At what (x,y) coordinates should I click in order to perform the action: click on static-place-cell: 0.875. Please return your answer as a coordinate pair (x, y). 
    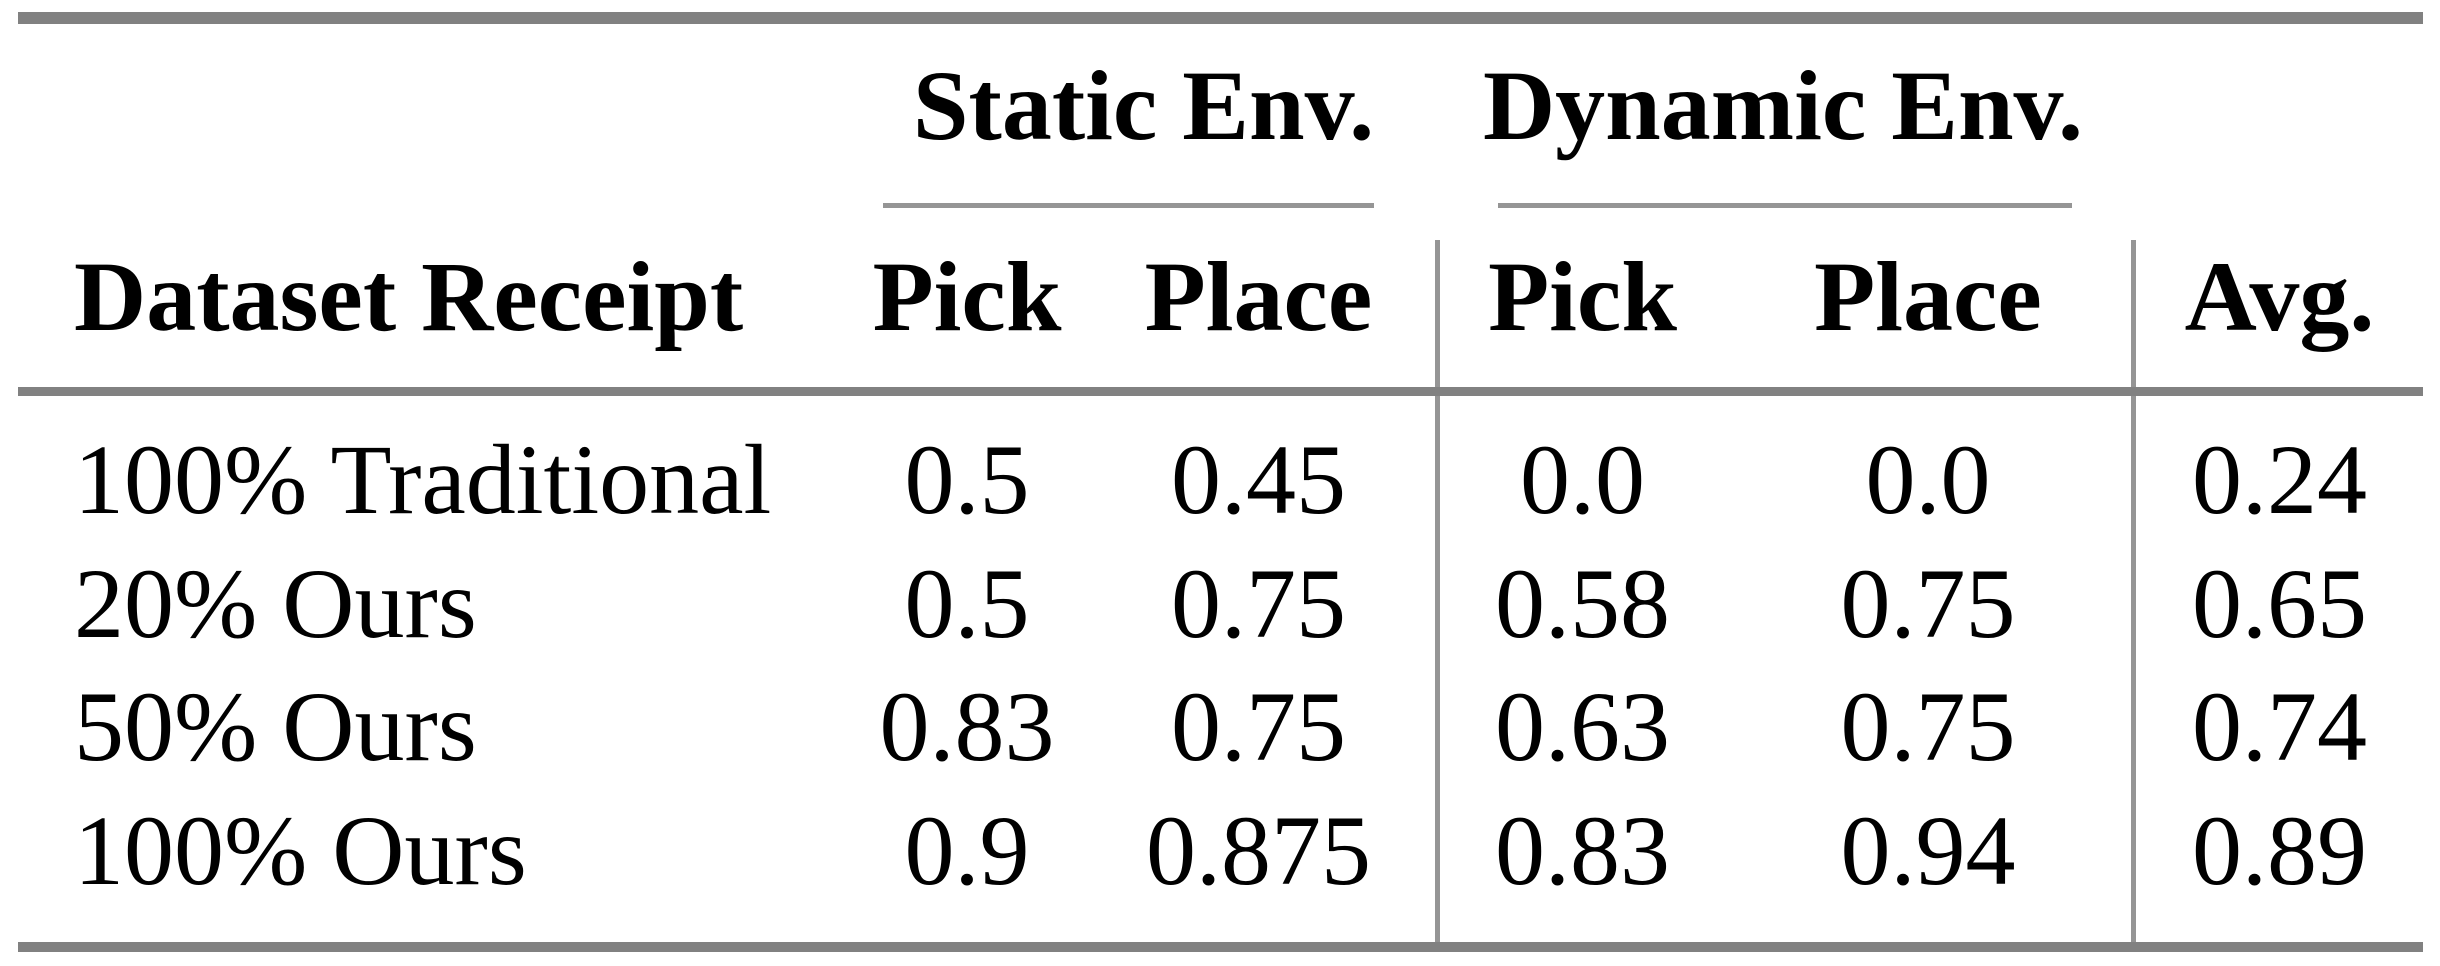
    Looking at the image, I should click on (1258, 850).